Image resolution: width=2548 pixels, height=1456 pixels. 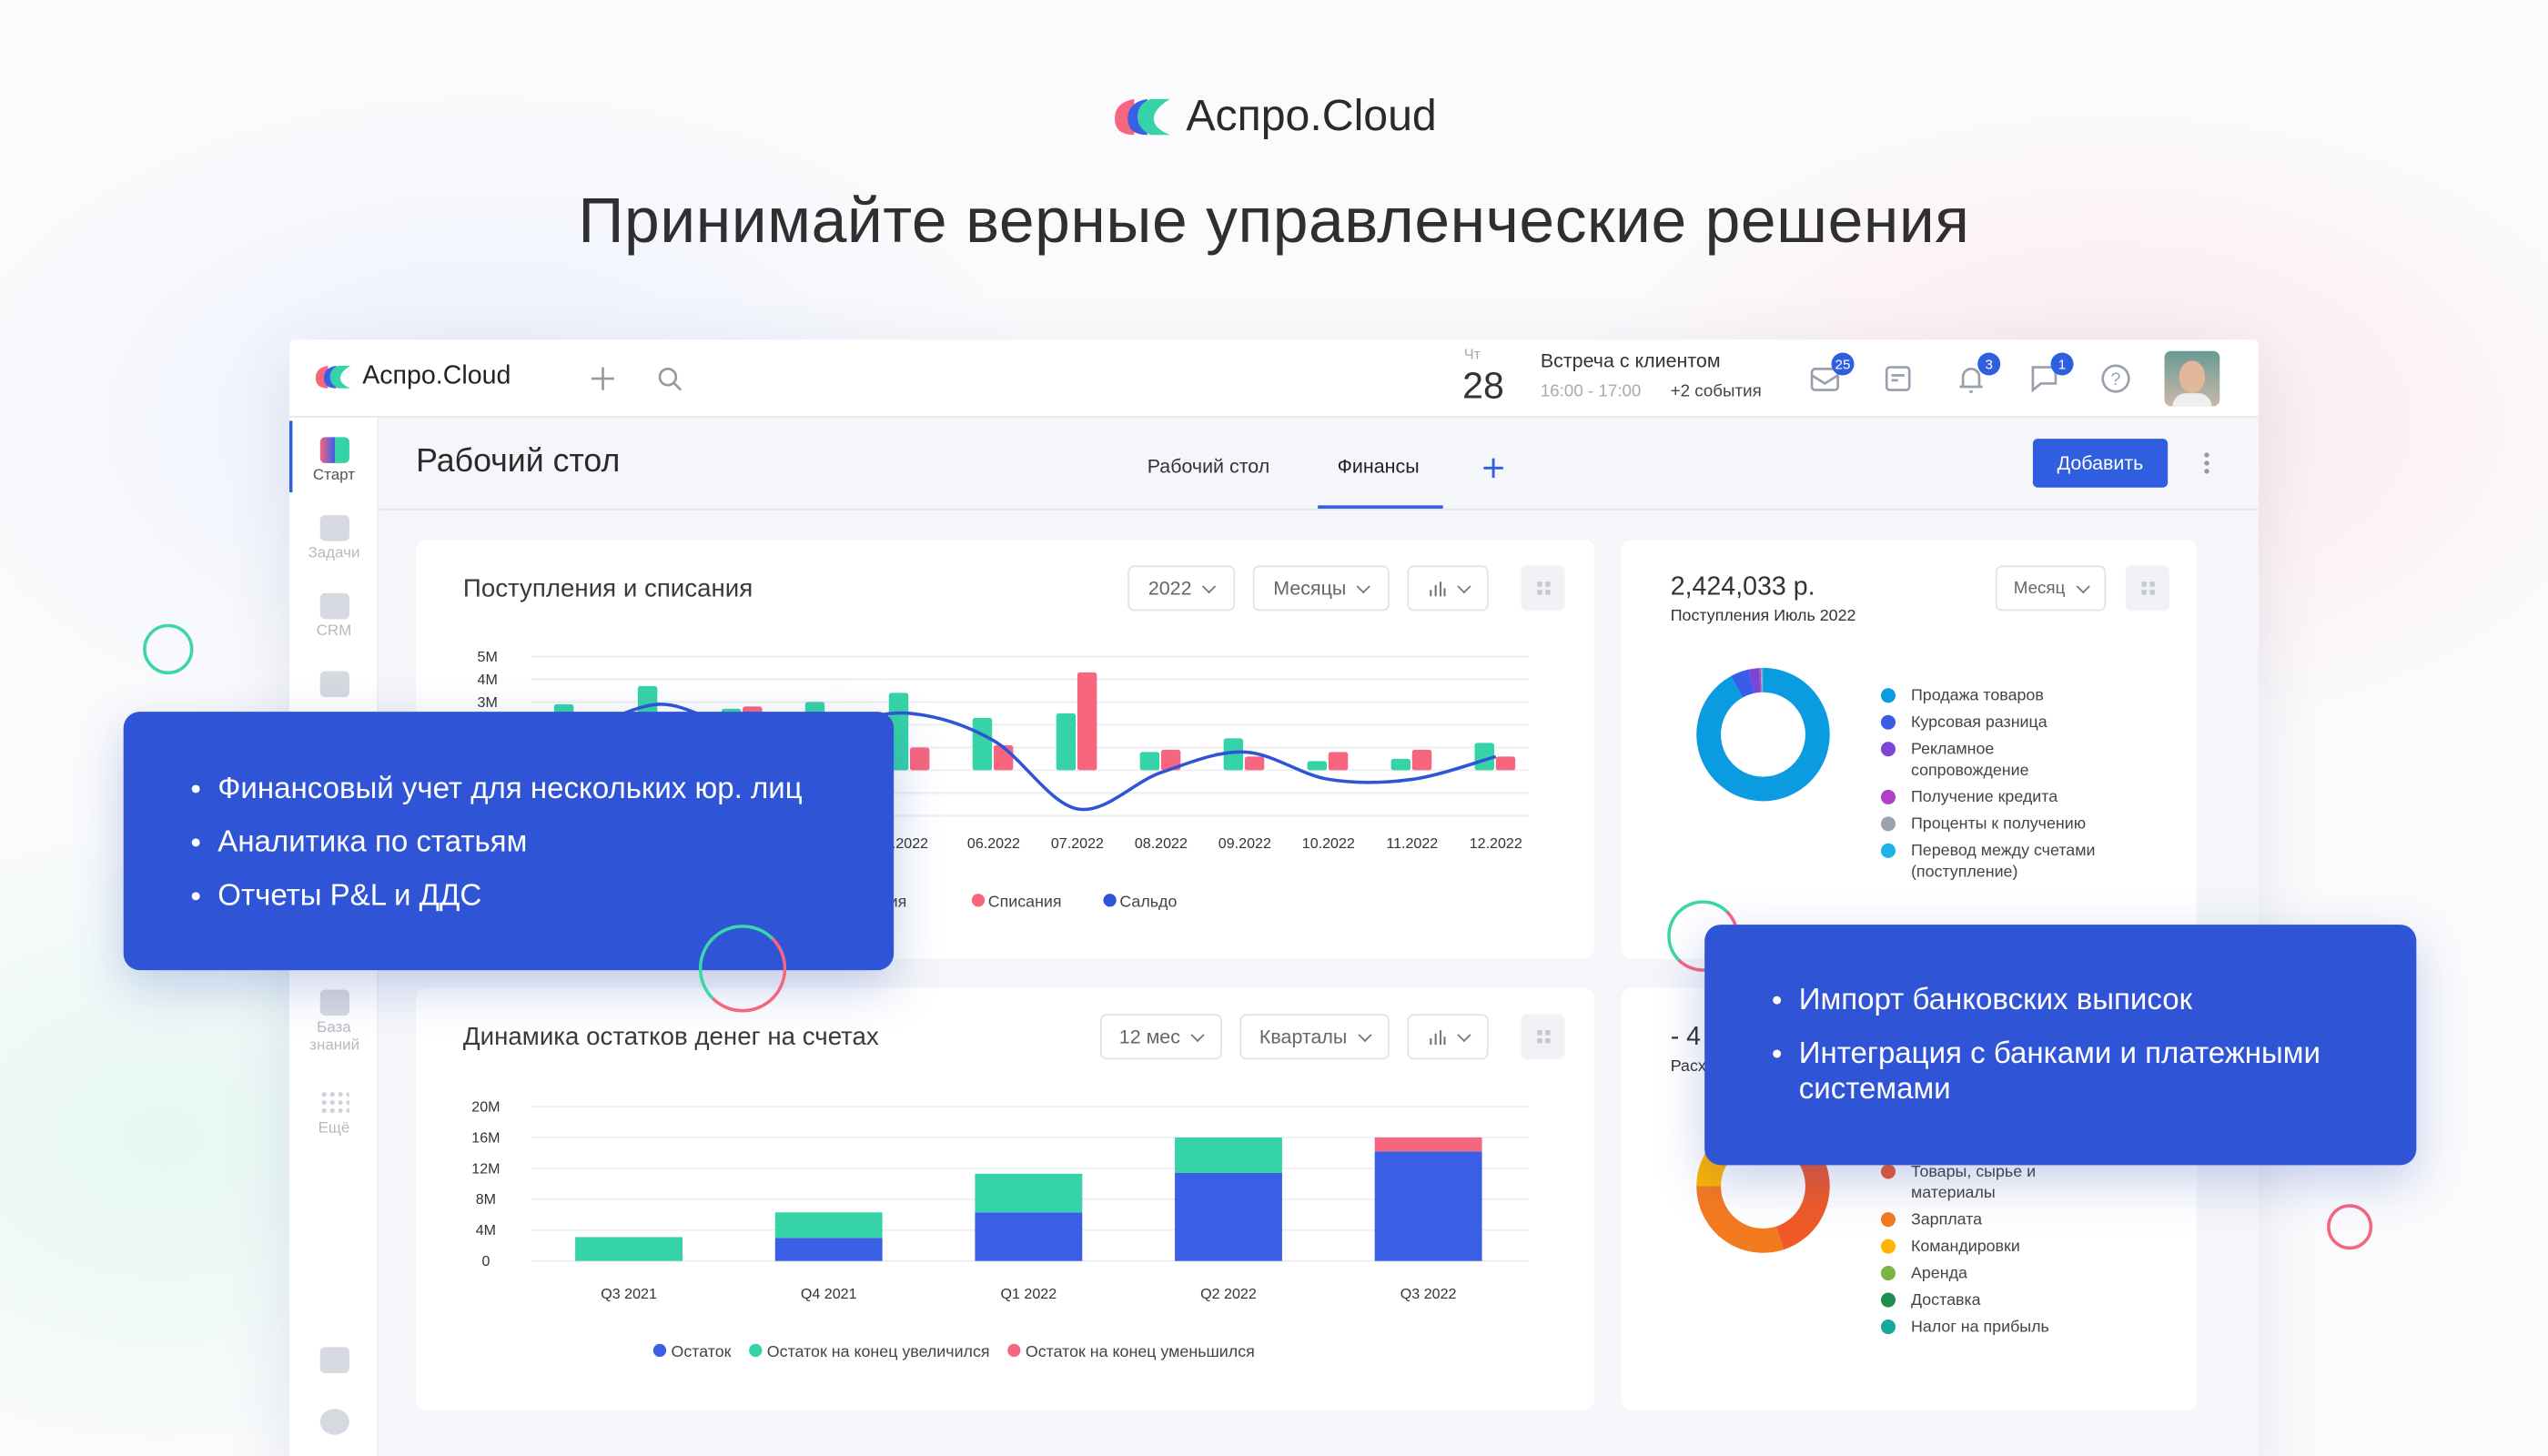 I want to click on help-button: ?, so click(x=2116, y=379).